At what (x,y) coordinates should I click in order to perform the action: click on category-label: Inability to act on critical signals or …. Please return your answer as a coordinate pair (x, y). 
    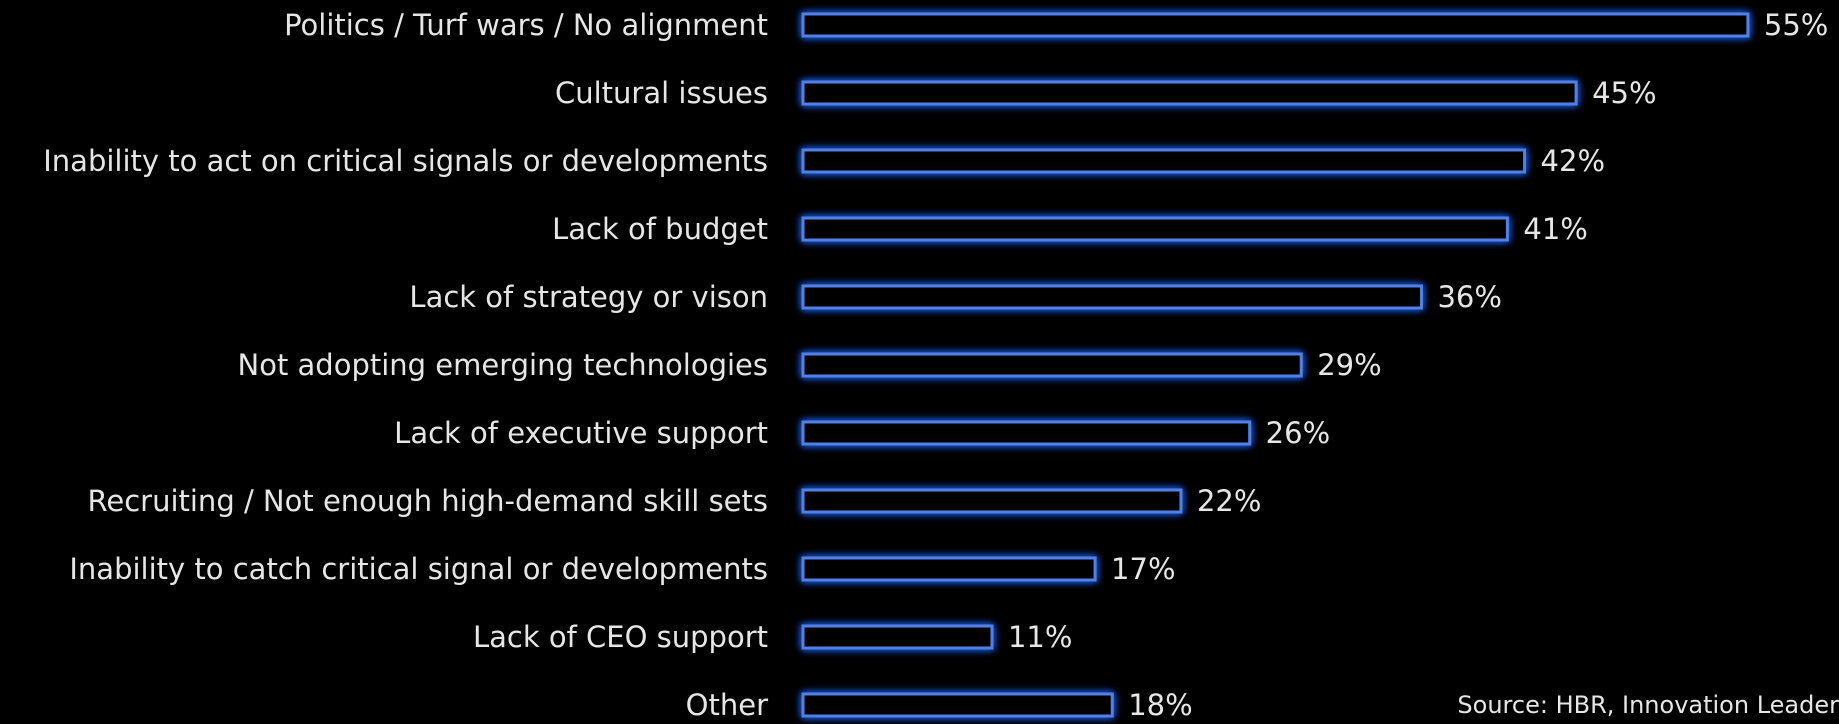
    Looking at the image, I should click on (405, 161).